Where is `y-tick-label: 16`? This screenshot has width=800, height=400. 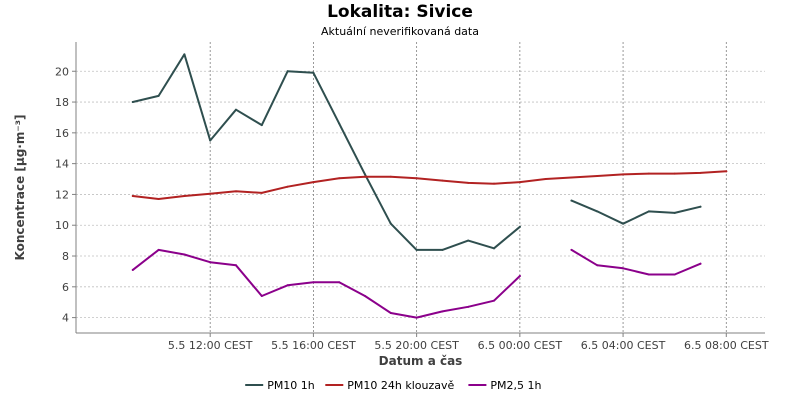
y-tick-label: 16 is located at coordinates (62, 133).